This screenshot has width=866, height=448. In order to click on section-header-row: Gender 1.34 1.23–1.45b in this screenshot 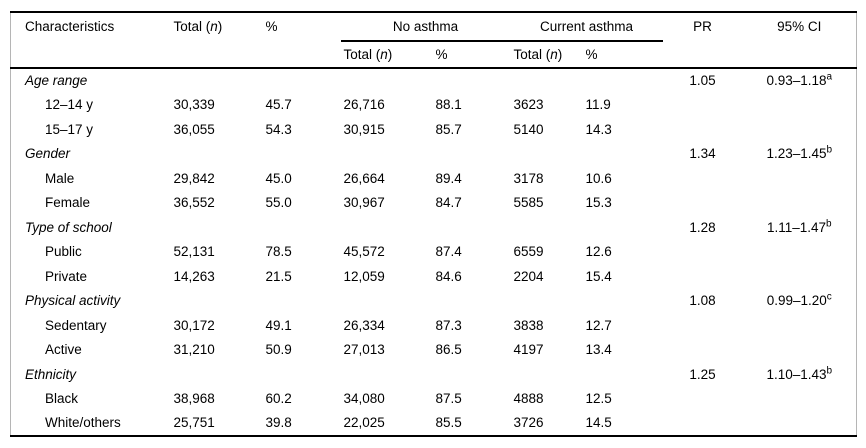, I will do `click(434, 154)`.